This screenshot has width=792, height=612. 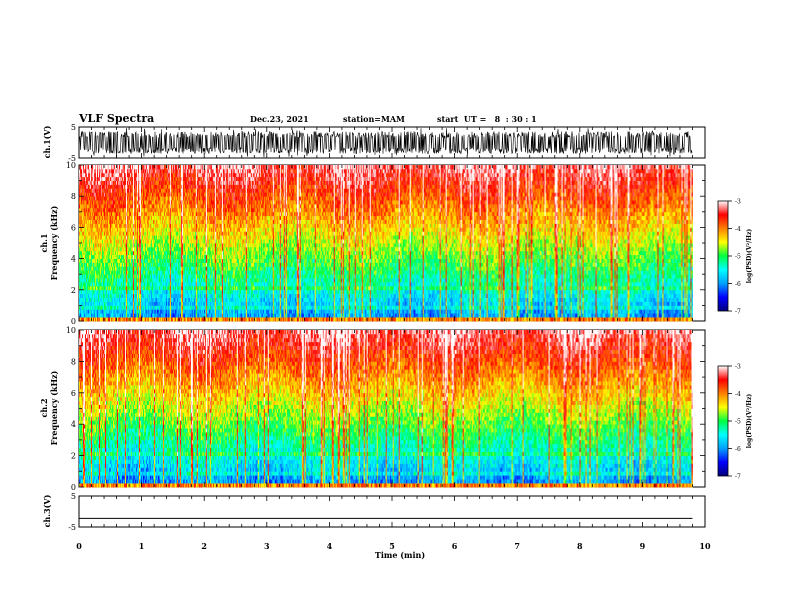 I want to click on station-label: station=MAM, so click(x=374, y=119).